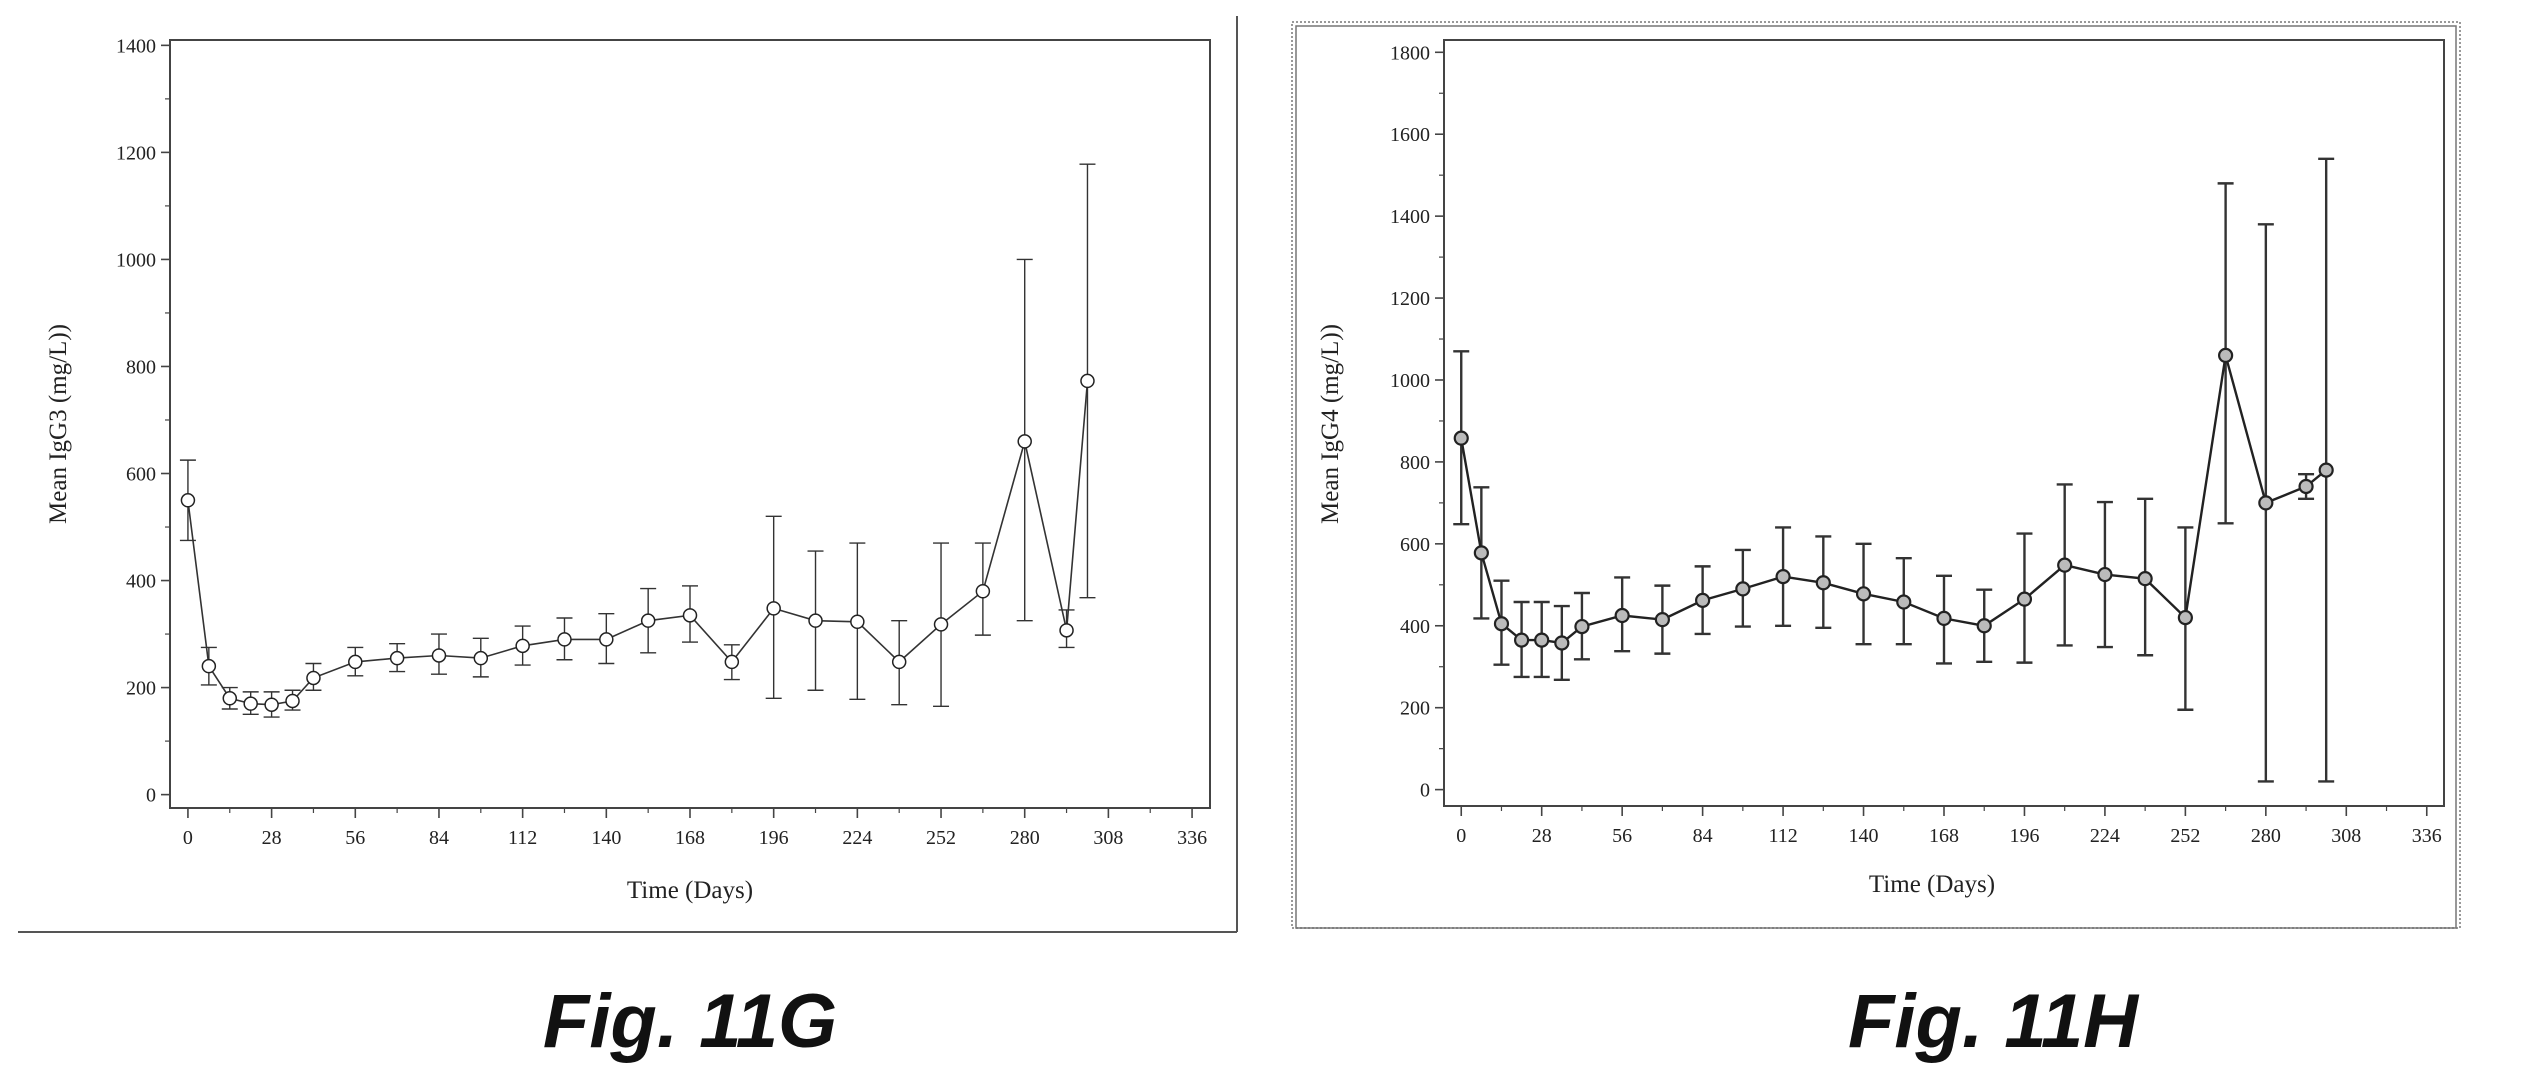 This screenshot has width=2522, height=1088. I want to click on y-axis-label: Mean IgG4 (mg/L)), so click(1330, 424).